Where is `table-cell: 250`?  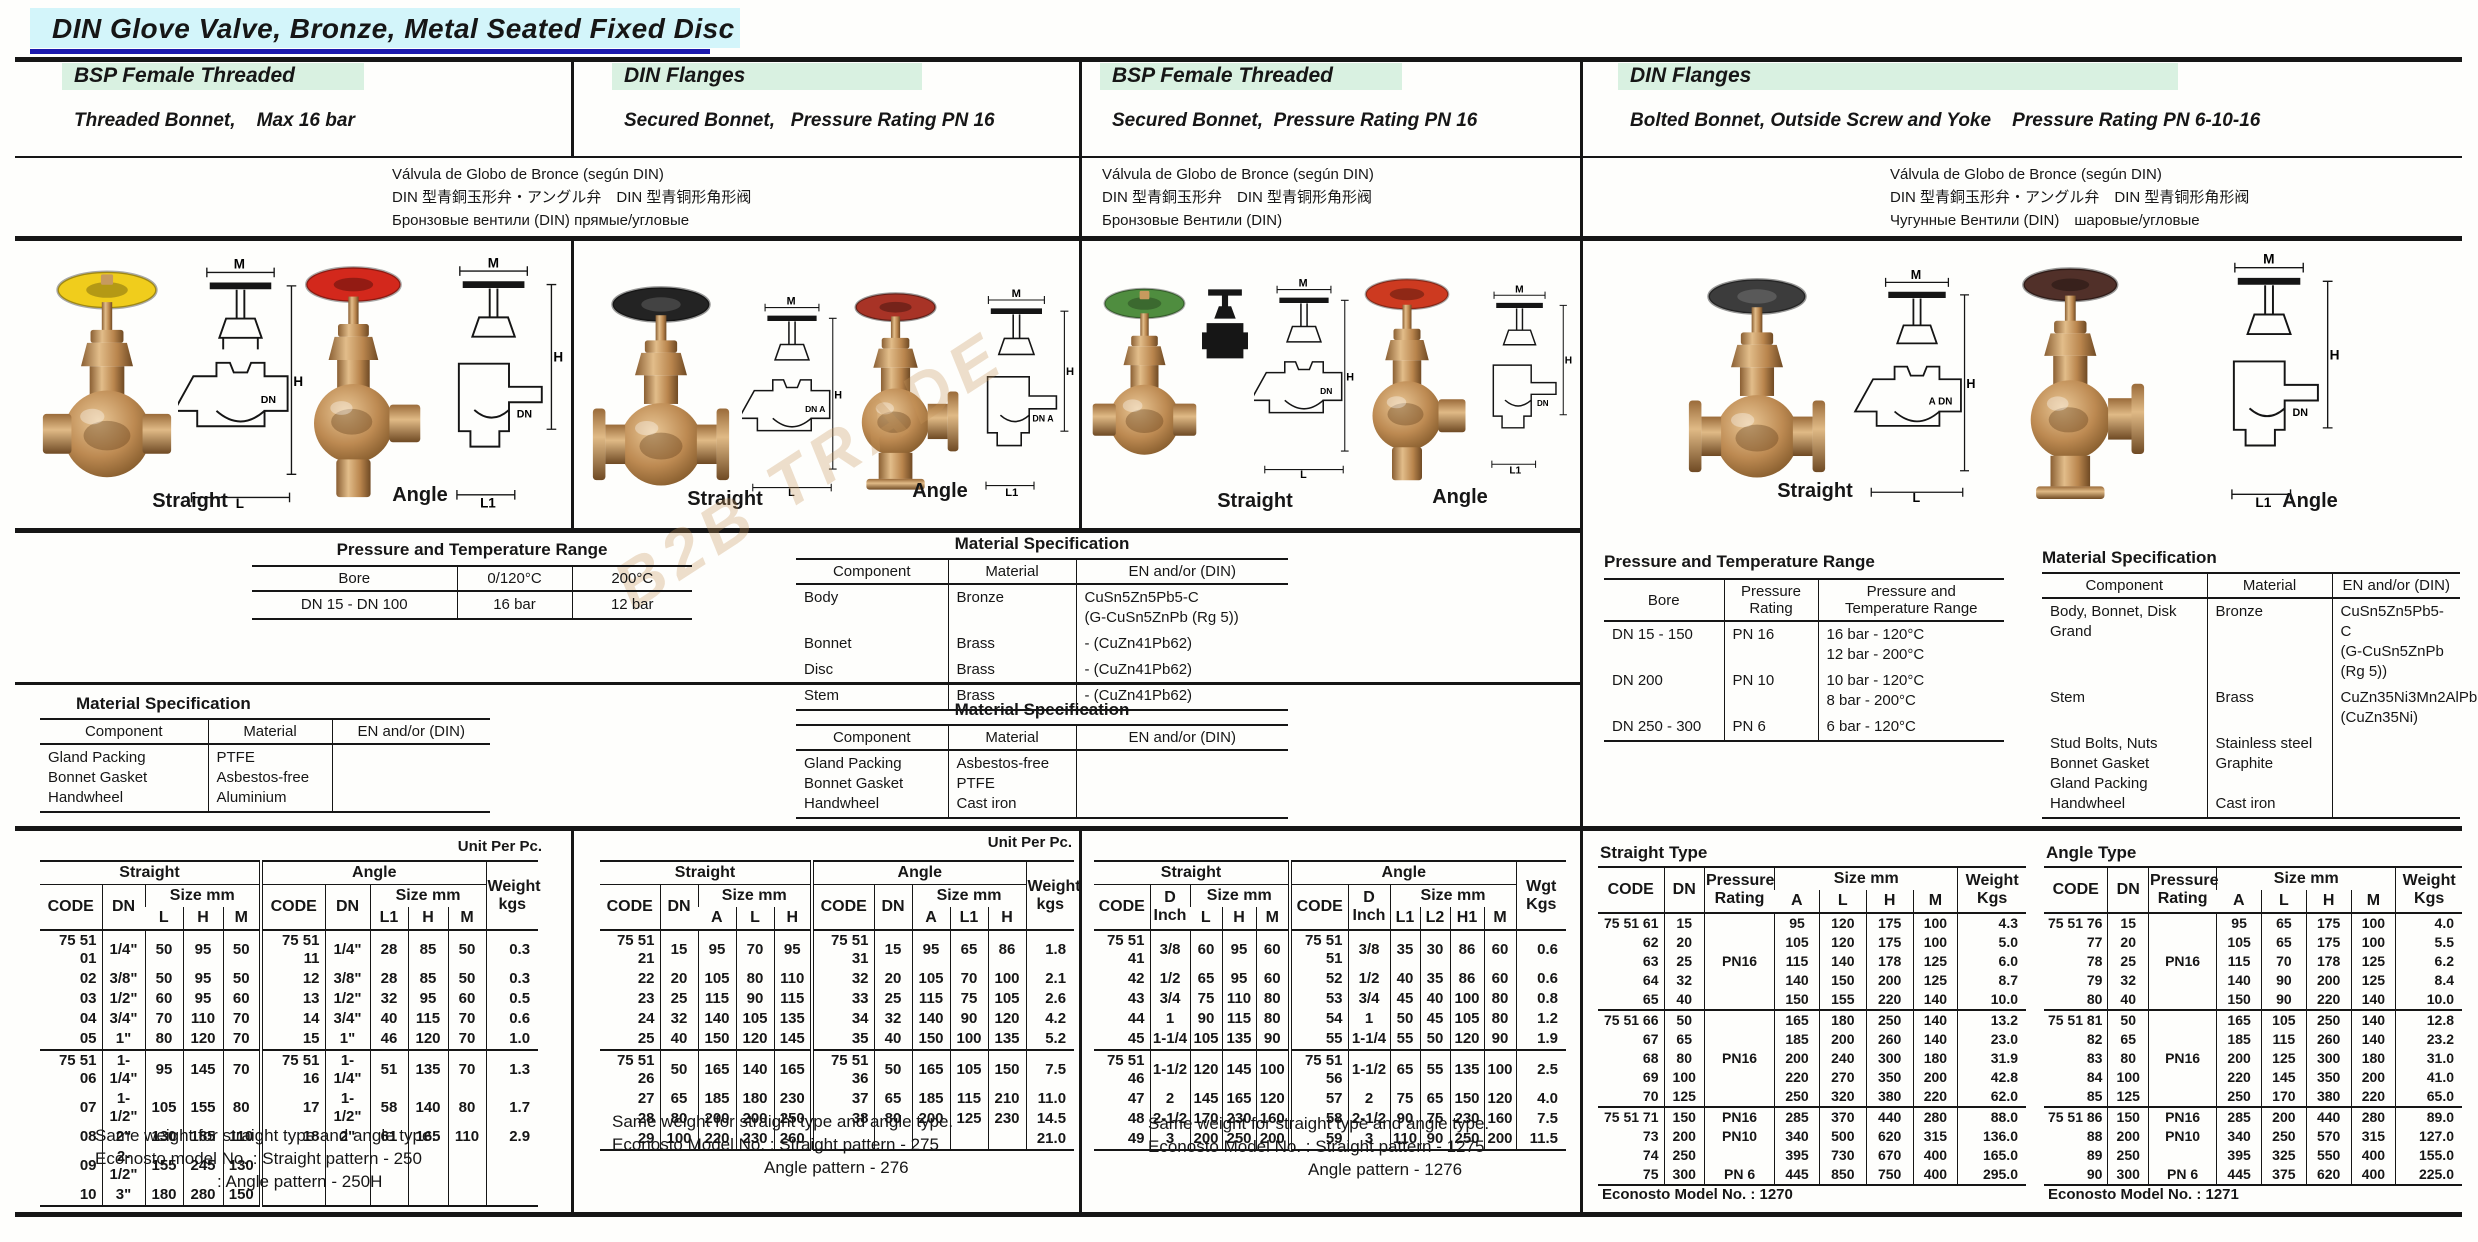 table-cell: 250 is located at coordinates (2283, 1136).